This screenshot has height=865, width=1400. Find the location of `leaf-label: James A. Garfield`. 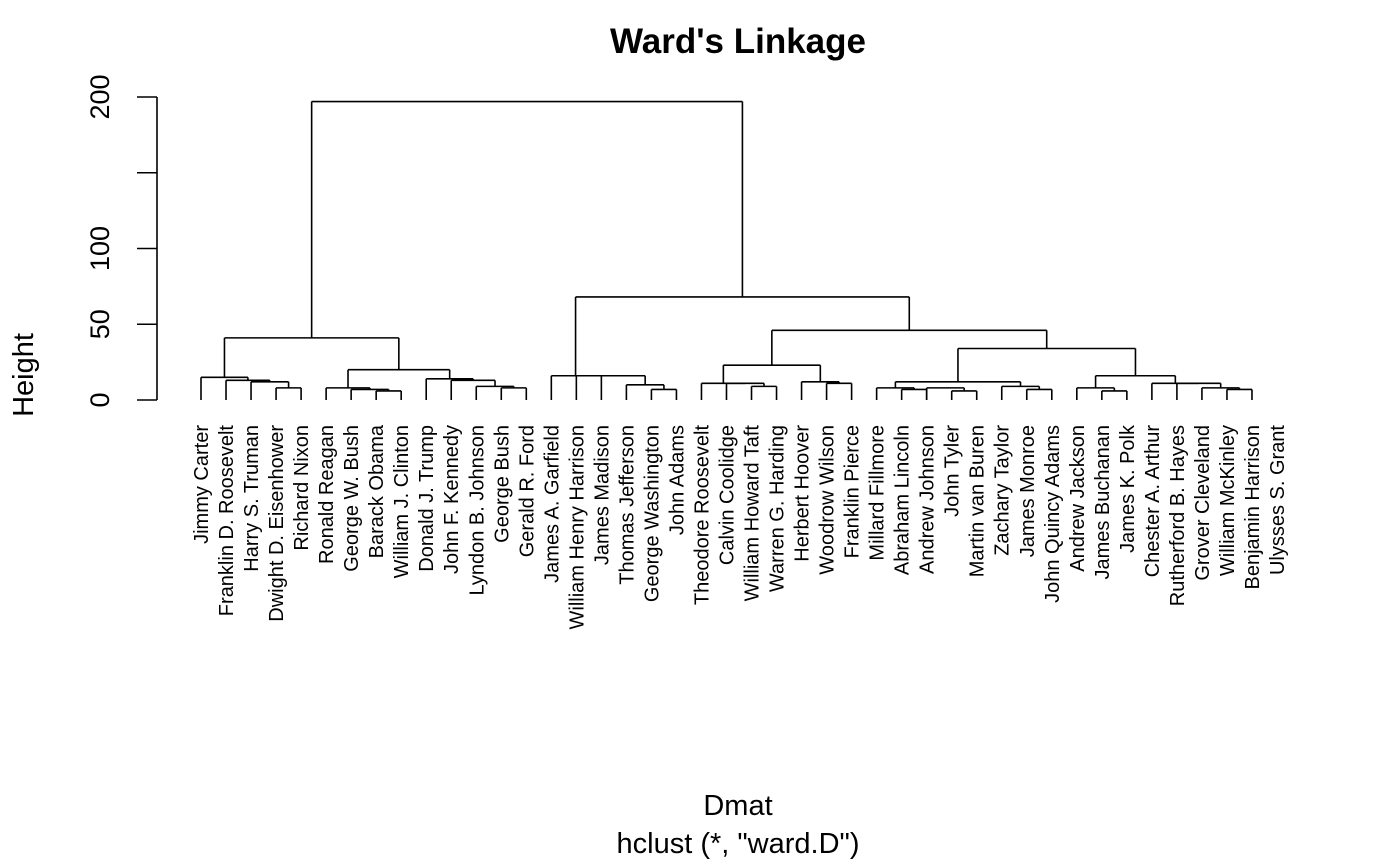

leaf-label: James A. Garfield is located at coordinates (552, 504).